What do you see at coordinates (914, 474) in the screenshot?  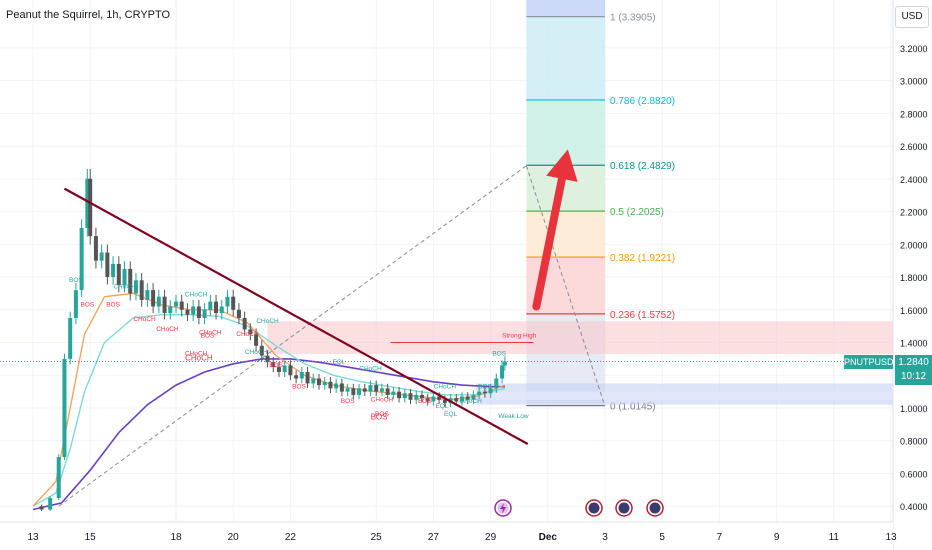 I see `y-tick-label-13: 0.6000` at bounding box center [914, 474].